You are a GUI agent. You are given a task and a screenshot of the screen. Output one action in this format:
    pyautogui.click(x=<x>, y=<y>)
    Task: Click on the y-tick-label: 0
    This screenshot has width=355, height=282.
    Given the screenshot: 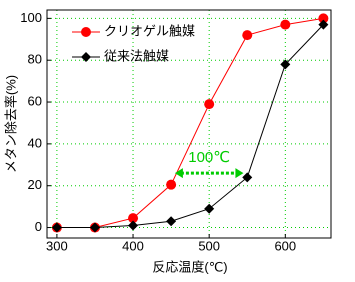 What is the action you would take?
    pyautogui.click(x=38, y=226)
    